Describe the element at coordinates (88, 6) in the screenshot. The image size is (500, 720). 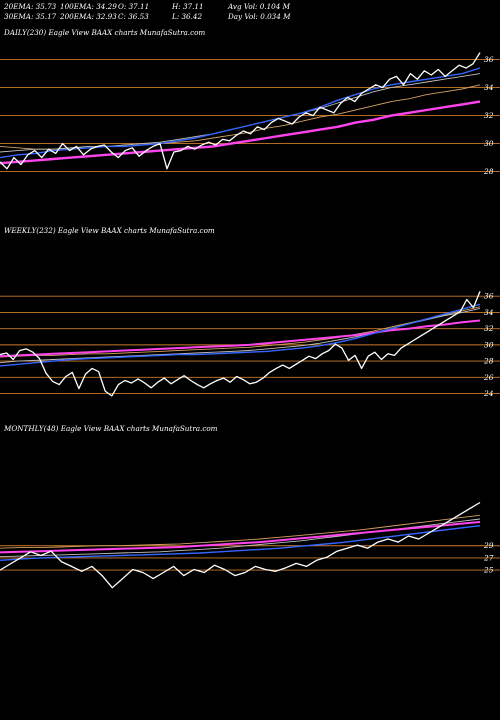
I see `ema100-label: 100EMA: 34.29` at that location.